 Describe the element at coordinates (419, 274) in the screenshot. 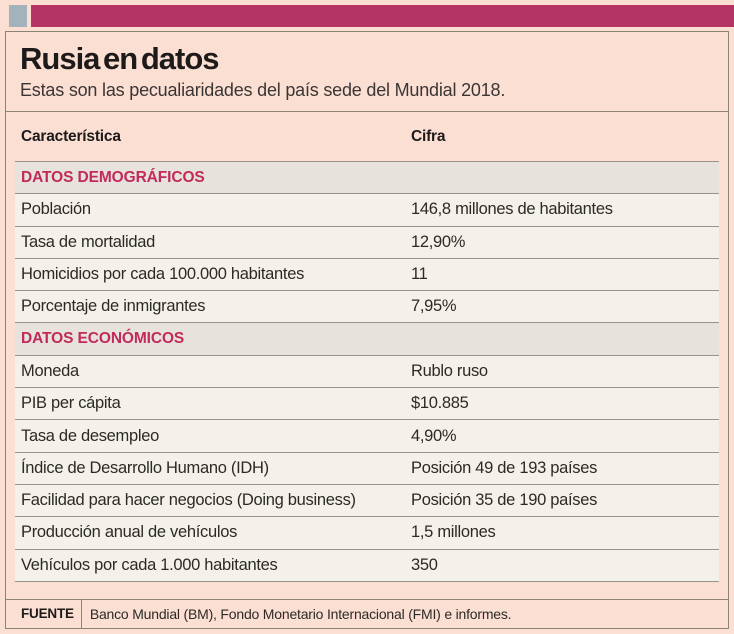

I see `row-value: 11` at that location.